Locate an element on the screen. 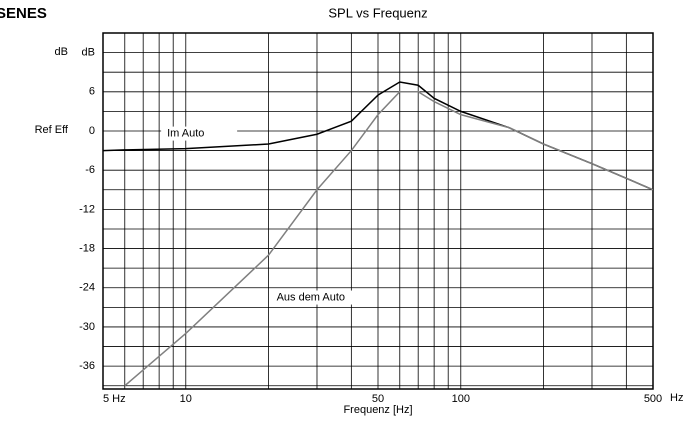  y-tick-label: -12 is located at coordinates (87, 209).